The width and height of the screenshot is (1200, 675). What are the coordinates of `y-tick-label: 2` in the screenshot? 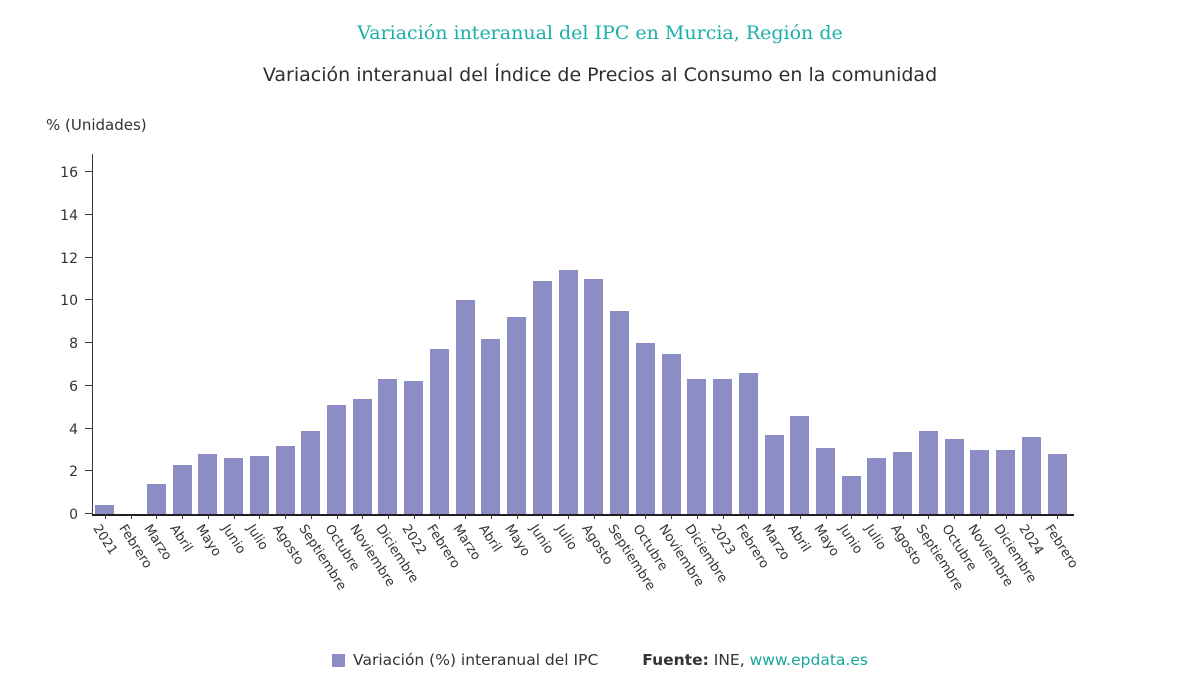 It's located at (73, 472).